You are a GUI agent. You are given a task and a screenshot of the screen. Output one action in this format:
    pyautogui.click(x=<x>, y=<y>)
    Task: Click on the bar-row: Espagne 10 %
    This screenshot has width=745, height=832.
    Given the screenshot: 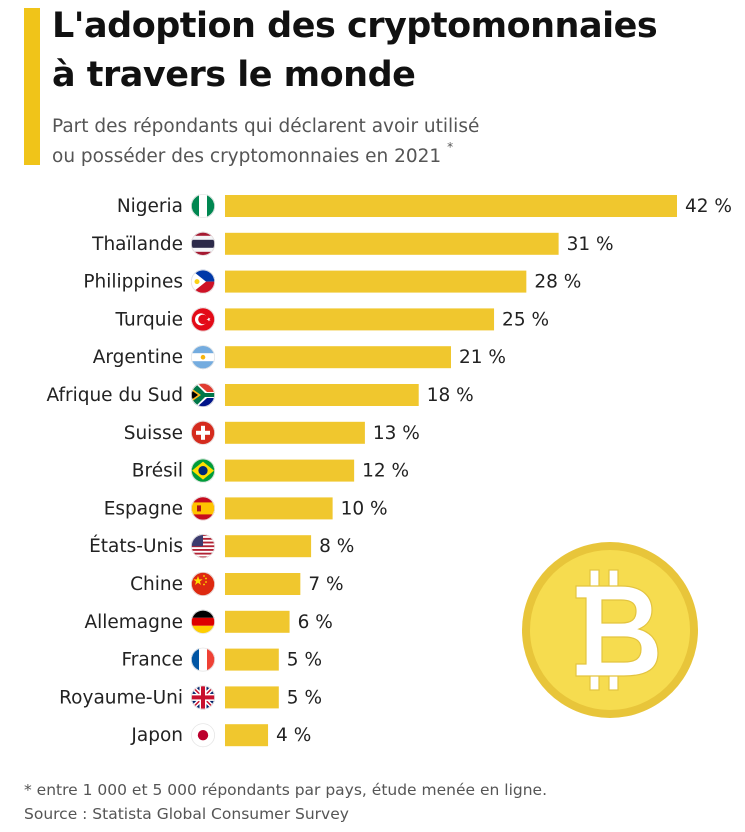 What is the action you would take?
    pyautogui.click(x=246, y=508)
    